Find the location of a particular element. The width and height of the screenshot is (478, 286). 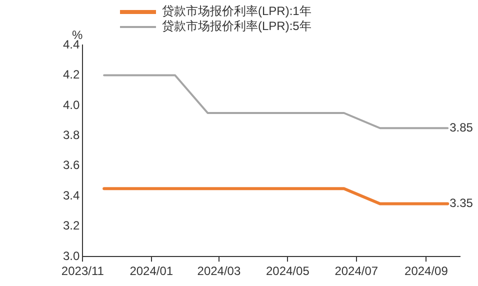

x-tick-label: 2024/03 is located at coordinates (219, 271).